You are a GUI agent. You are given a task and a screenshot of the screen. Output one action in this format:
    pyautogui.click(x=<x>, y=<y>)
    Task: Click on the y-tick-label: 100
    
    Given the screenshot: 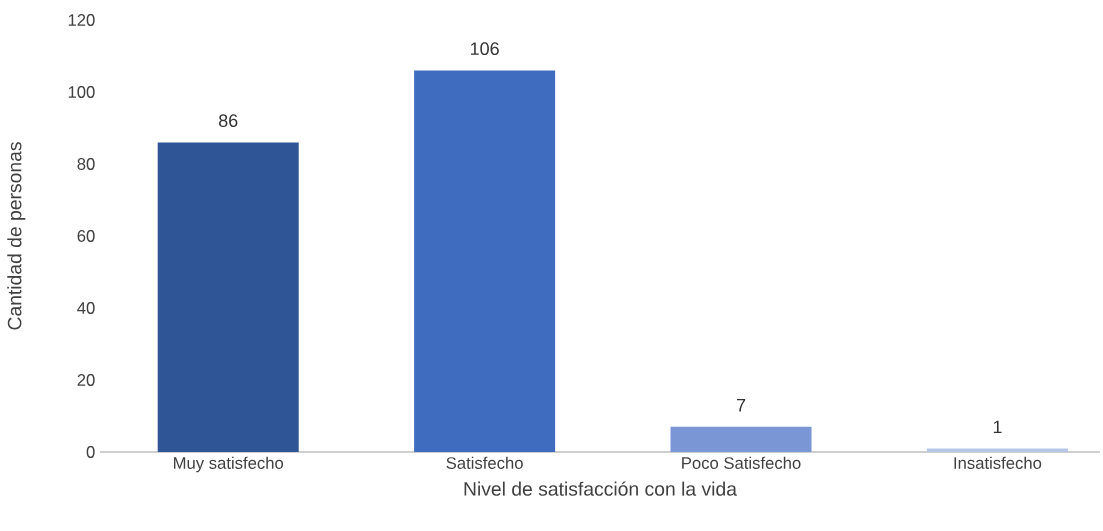 What is the action you would take?
    pyautogui.click(x=81, y=92)
    